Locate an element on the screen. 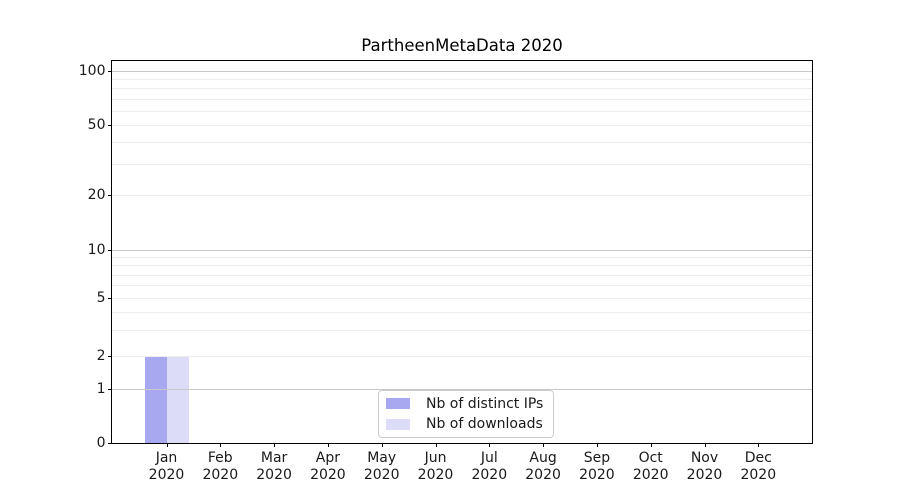 Image resolution: width=900 pixels, height=500 pixels. y-axis-tick-label: 5 is located at coordinates (101, 298).